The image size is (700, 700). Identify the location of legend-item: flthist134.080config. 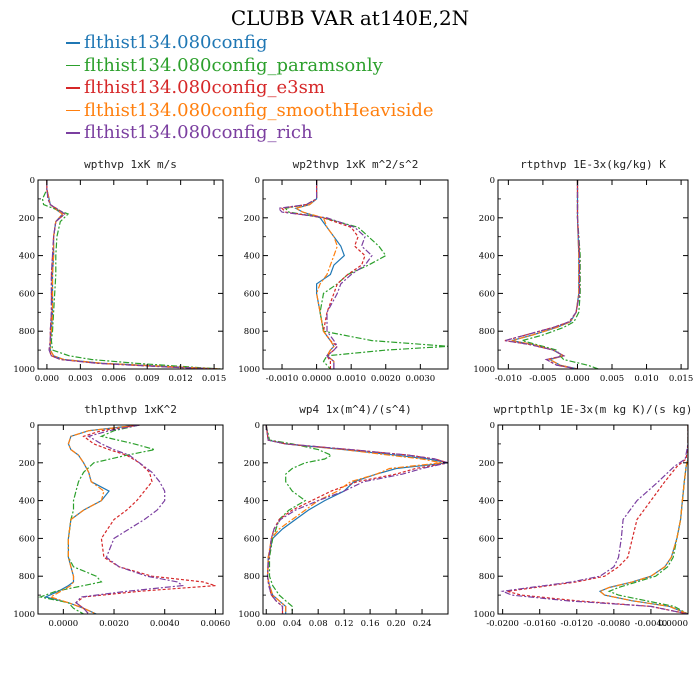
(250, 43).